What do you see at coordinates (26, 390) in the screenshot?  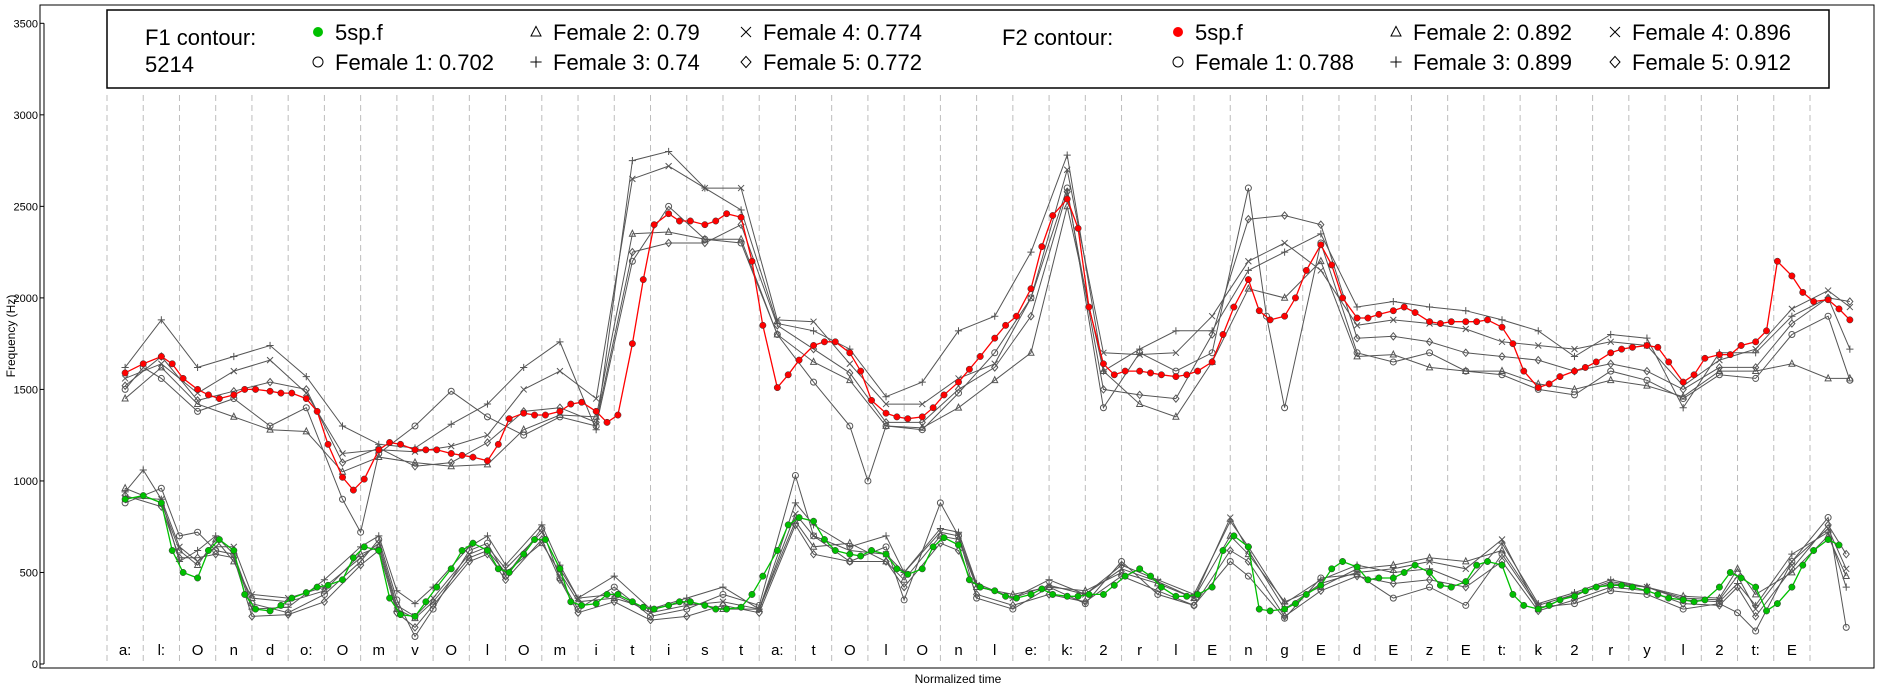 I see `y-tick-label: 1500` at bounding box center [26, 390].